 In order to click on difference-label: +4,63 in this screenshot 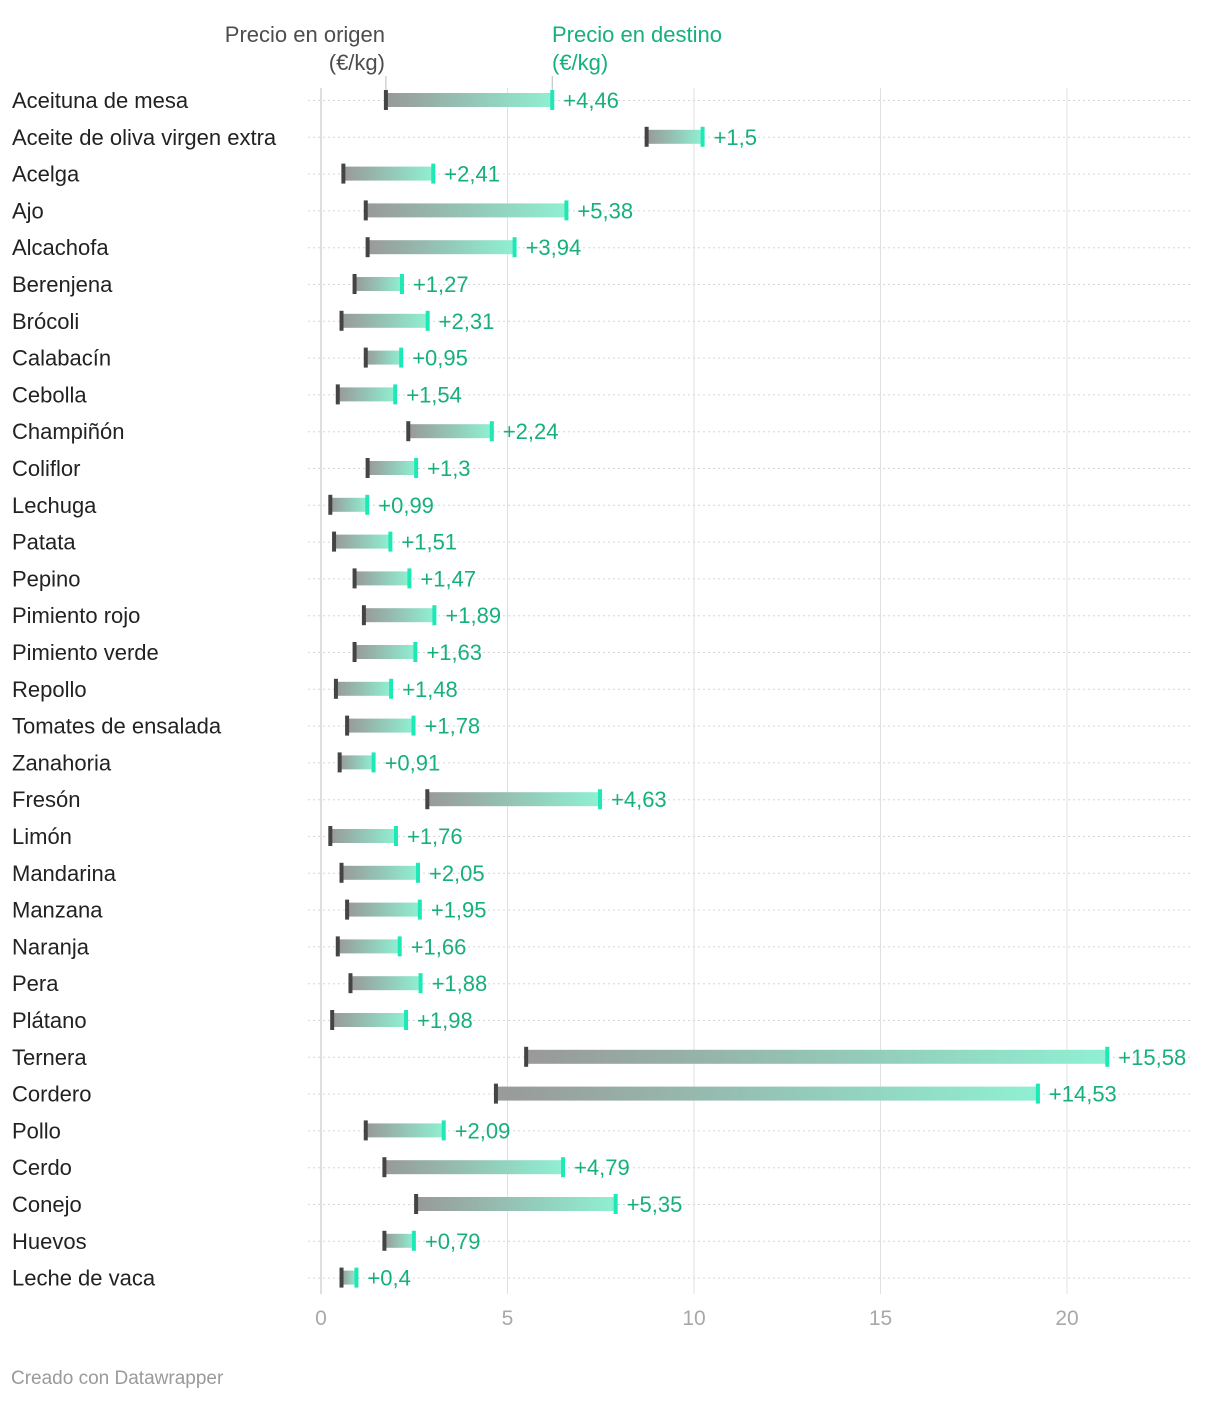, I will do `click(639, 799)`.